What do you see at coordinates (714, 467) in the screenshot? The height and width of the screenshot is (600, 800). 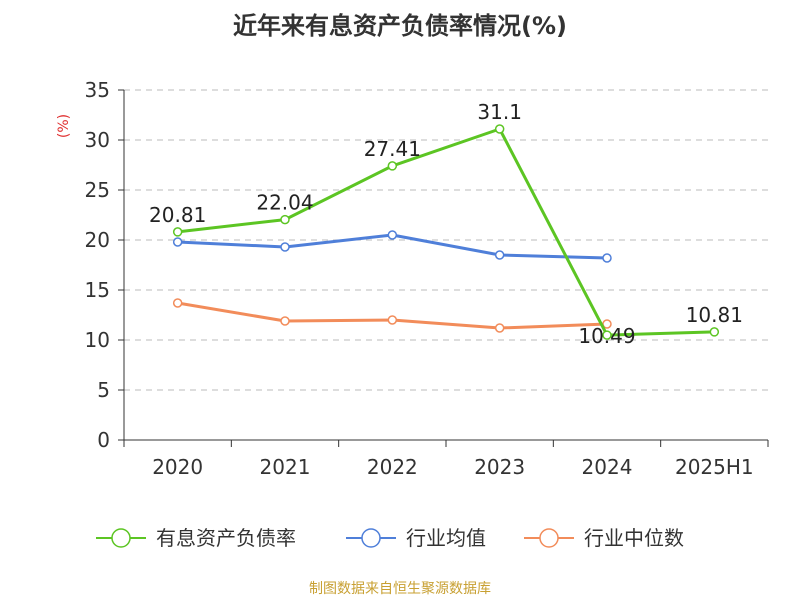 I see `x-tick-label: 2025H1` at bounding box center [714, 467].